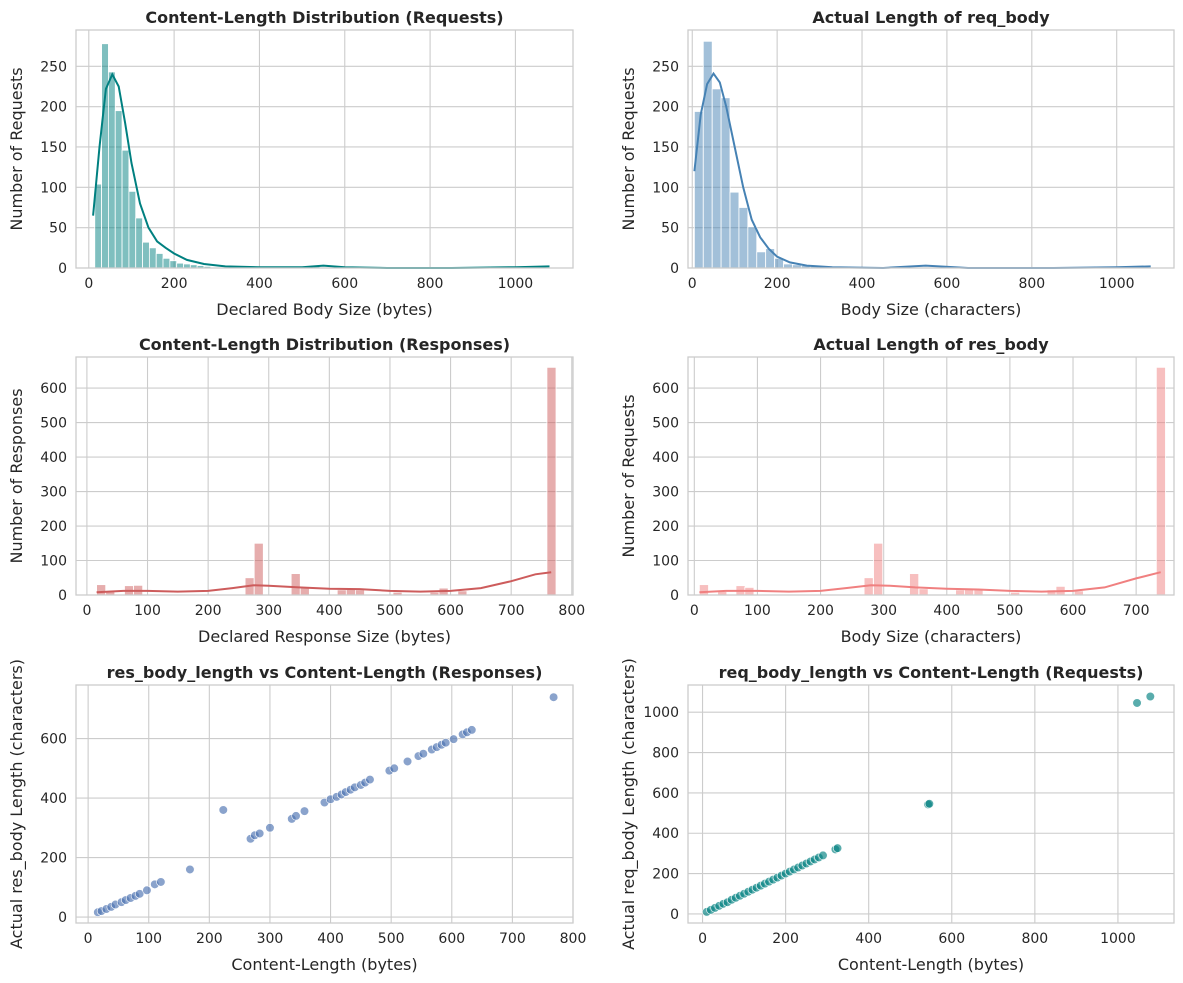  What do you see at coordinates (324, 636) in the screenshot?
I see `x-axis-label: Declared Response Size (bytes)` at bounding box center [324, 636].